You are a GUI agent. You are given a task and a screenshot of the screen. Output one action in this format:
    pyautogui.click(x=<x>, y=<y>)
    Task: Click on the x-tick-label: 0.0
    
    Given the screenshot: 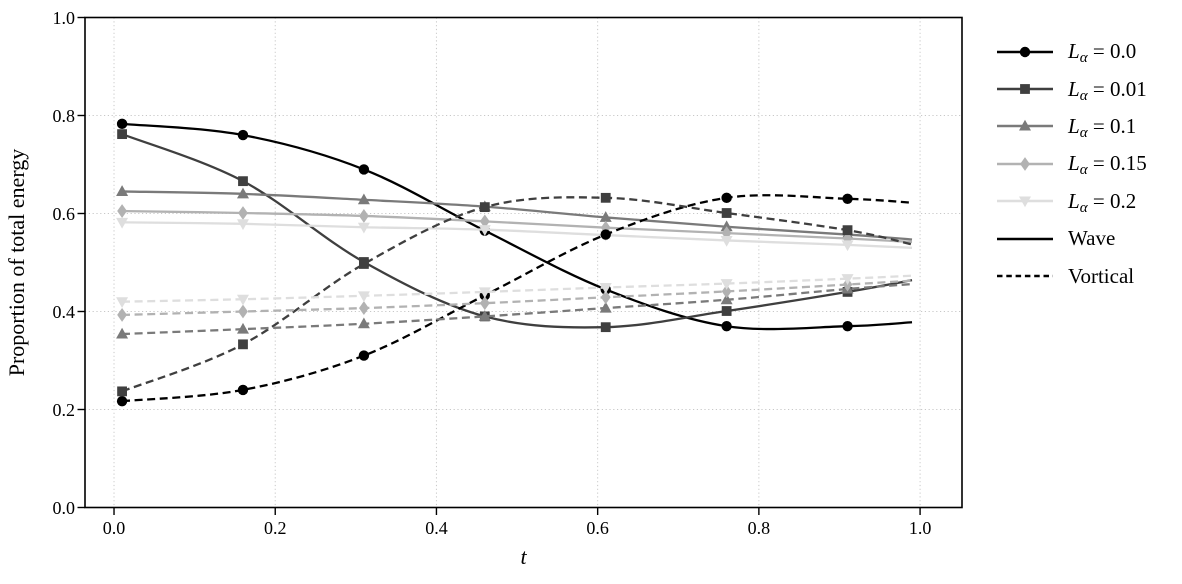 What is the action you would take?
    pyautogui.click(x=114, y=528)
    